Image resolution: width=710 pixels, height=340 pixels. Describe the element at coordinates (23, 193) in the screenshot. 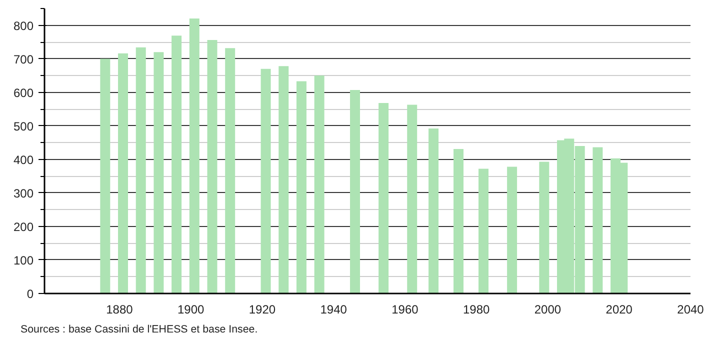

I see `y-tick-label: 300` at that location.